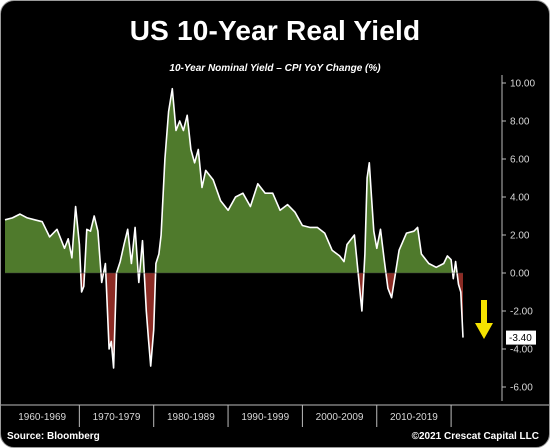  What do you see at coordinates (414, 417) in the screenshot?
I see `x-tick-label: 2010-2019` at bounding box center [414, 417].